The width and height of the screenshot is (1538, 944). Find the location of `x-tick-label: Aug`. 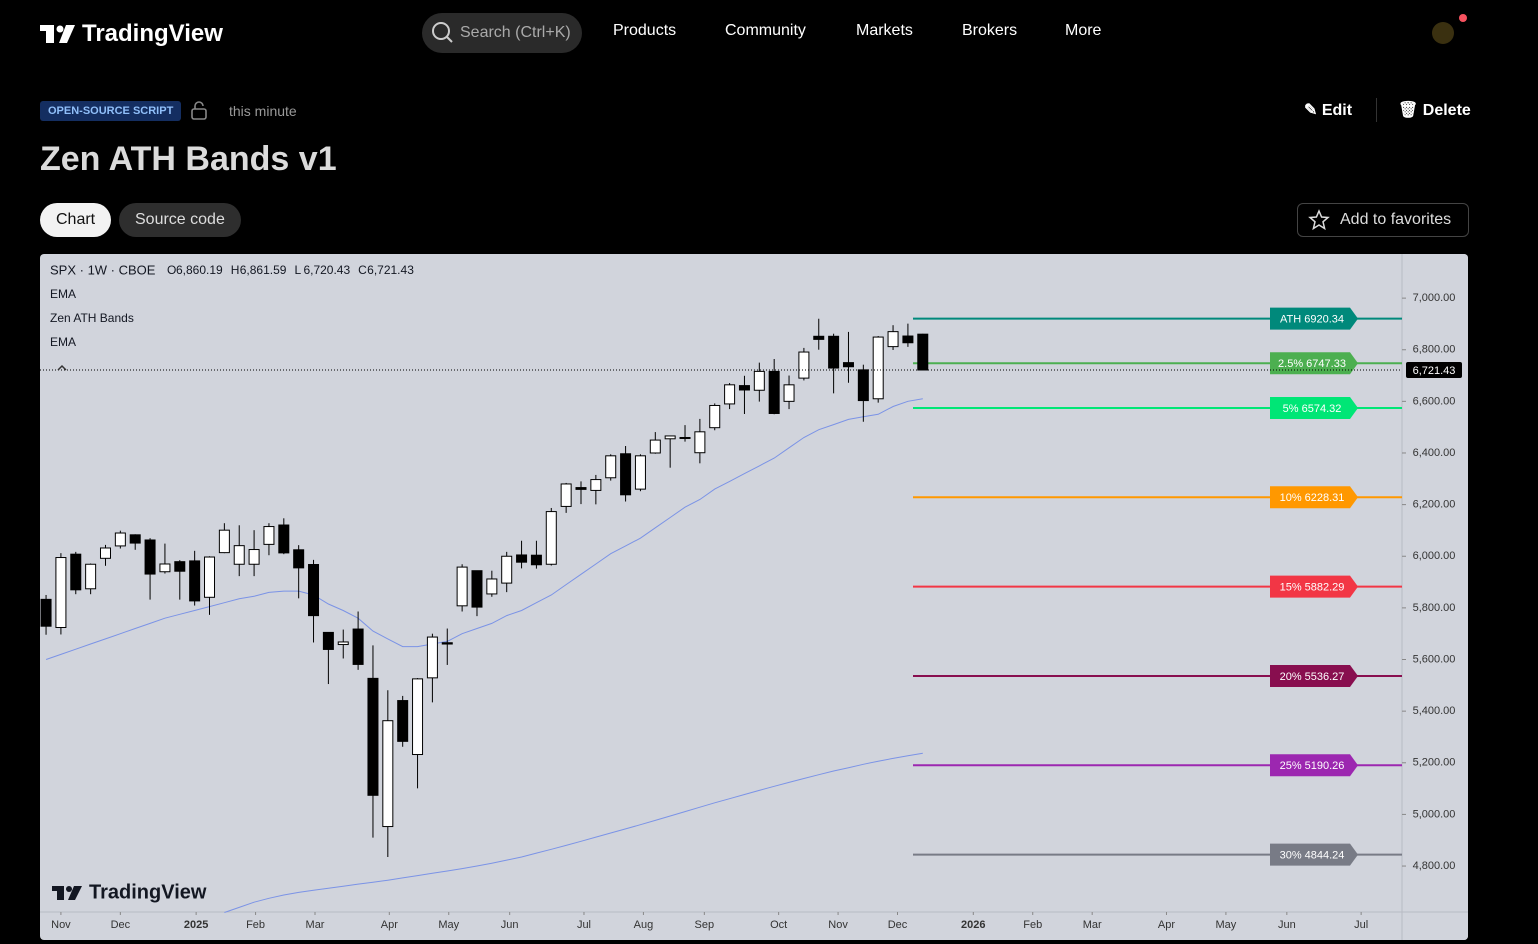

x-tick-label: Aug is located at coordinates (644, 925).